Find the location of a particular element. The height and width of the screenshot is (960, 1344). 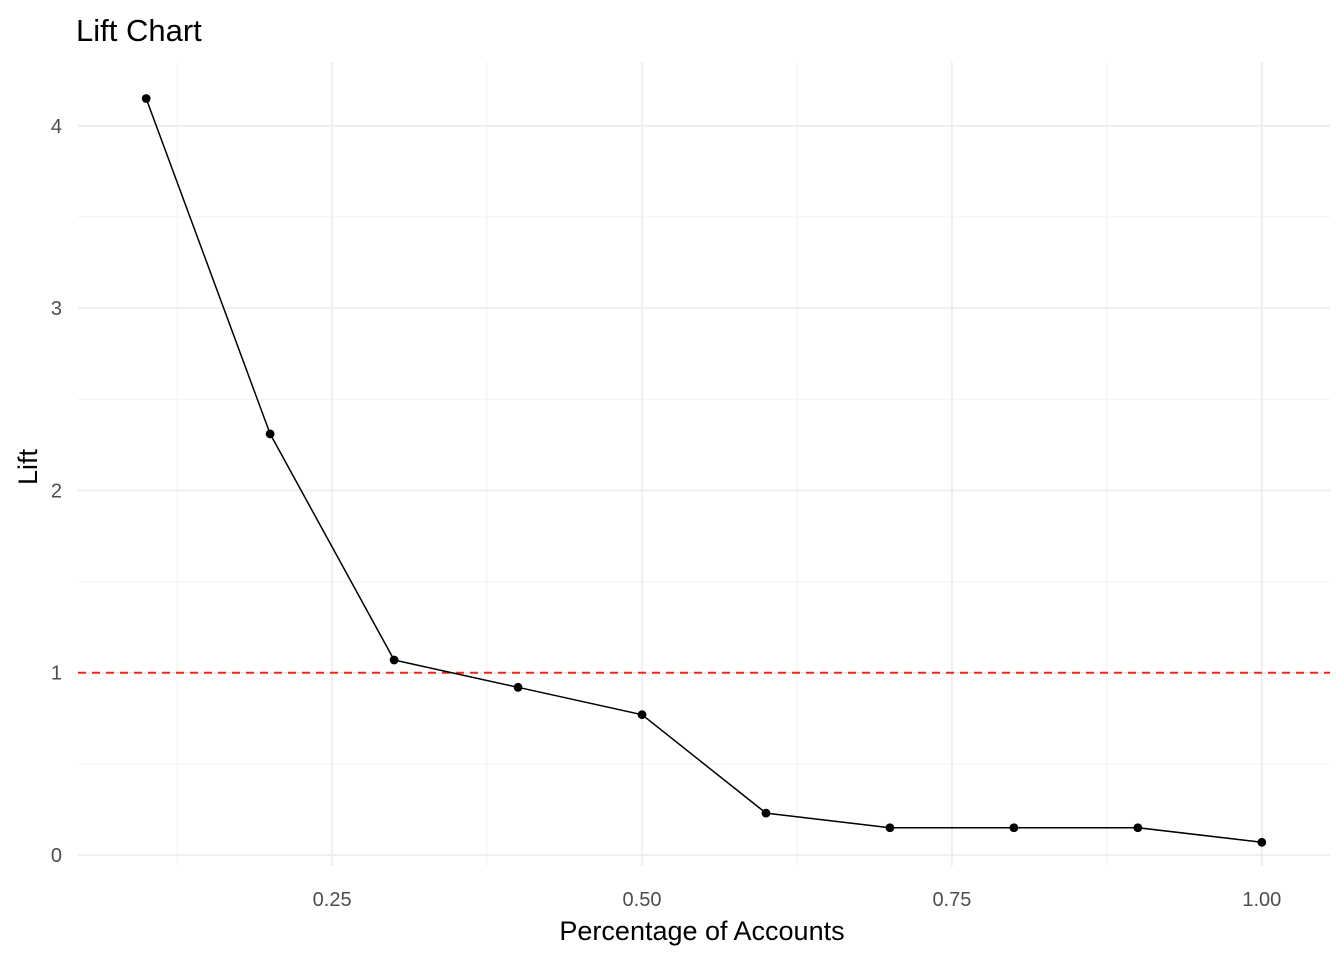

y-tick-label: 4 is located at coordinates (56, 127).